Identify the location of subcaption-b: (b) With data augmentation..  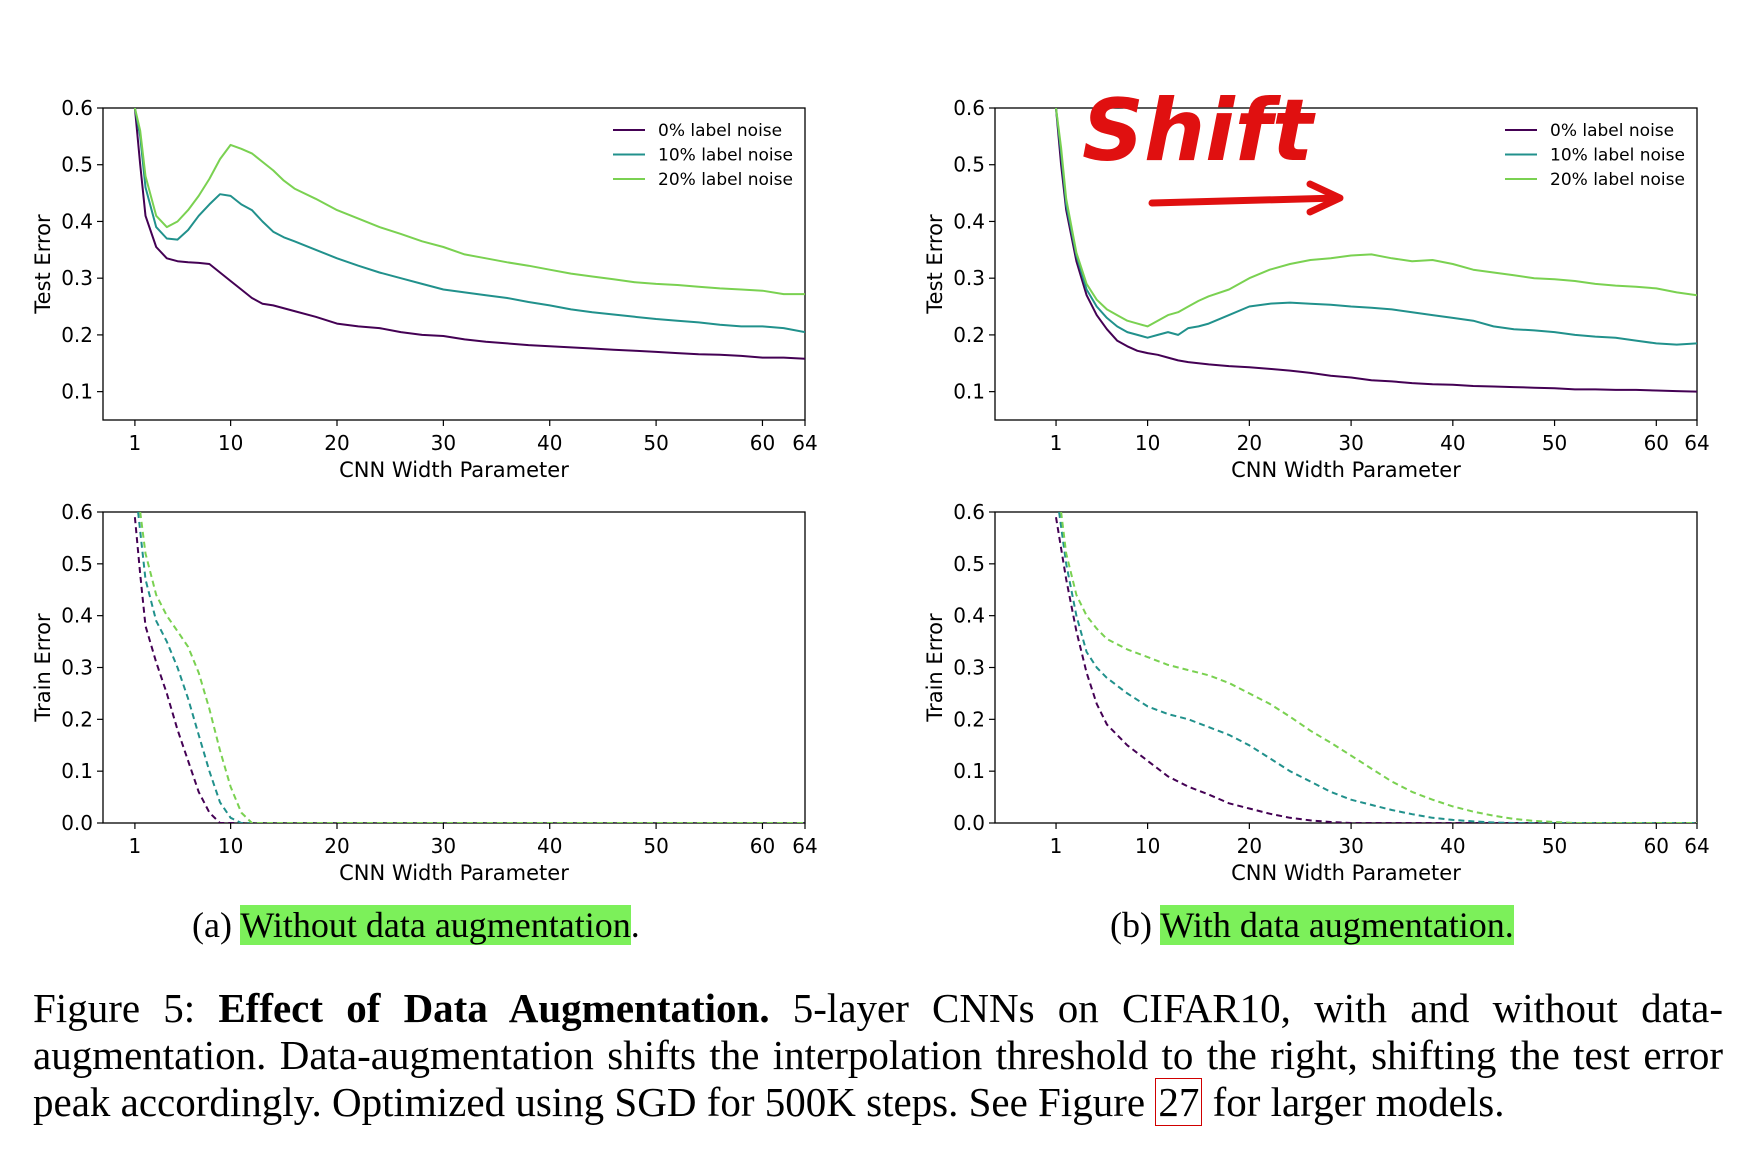
(1312, 925).